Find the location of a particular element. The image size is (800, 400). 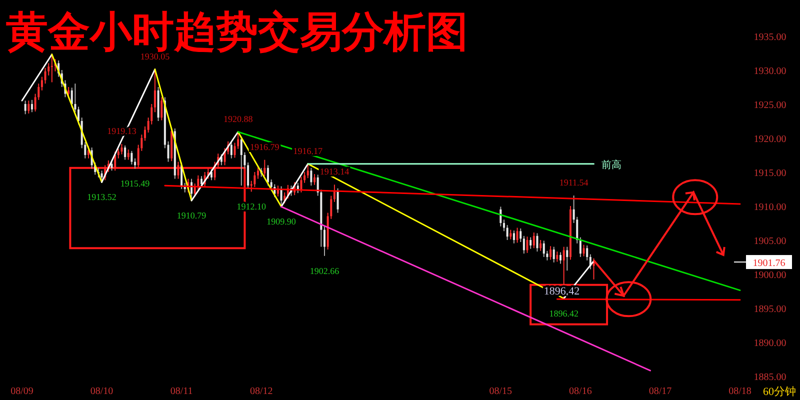

annotation: 1902.66 is located at coordinates (325, 271).